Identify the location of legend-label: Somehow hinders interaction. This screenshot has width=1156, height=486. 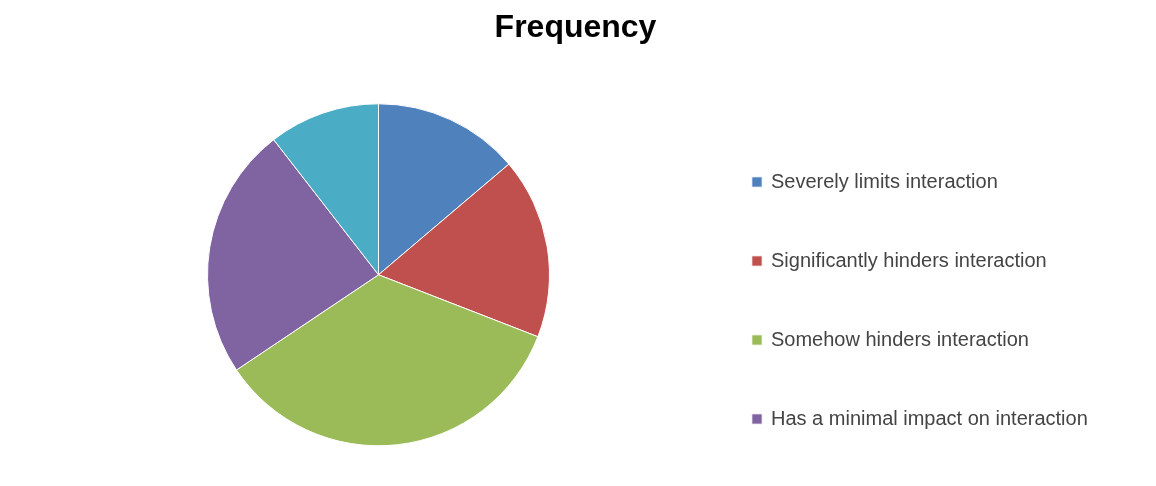
(900, 339).